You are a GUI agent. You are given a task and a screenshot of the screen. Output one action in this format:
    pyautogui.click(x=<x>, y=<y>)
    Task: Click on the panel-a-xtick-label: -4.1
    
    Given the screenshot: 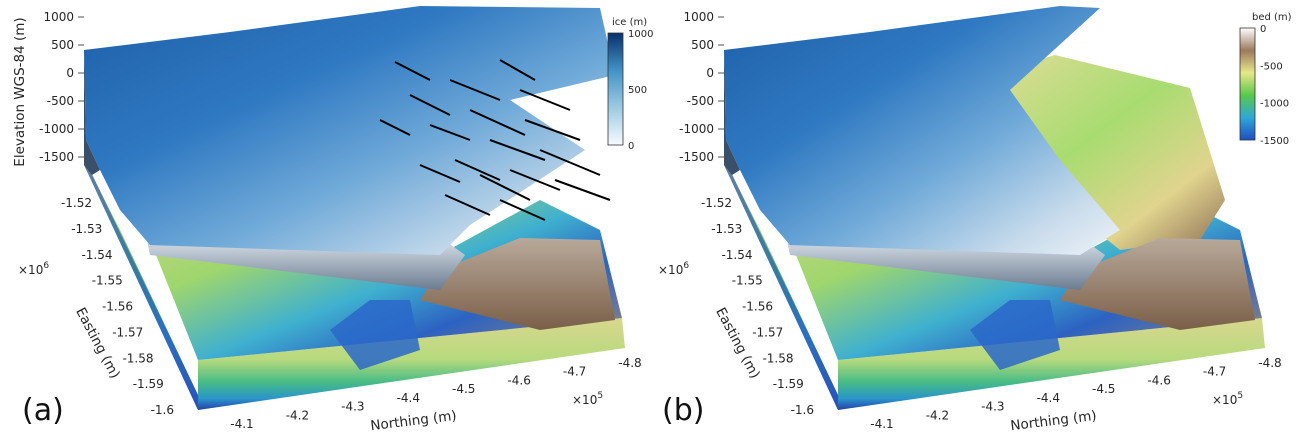 What is the action you would take?
    pyautogui.click(x=241, y=424)
    